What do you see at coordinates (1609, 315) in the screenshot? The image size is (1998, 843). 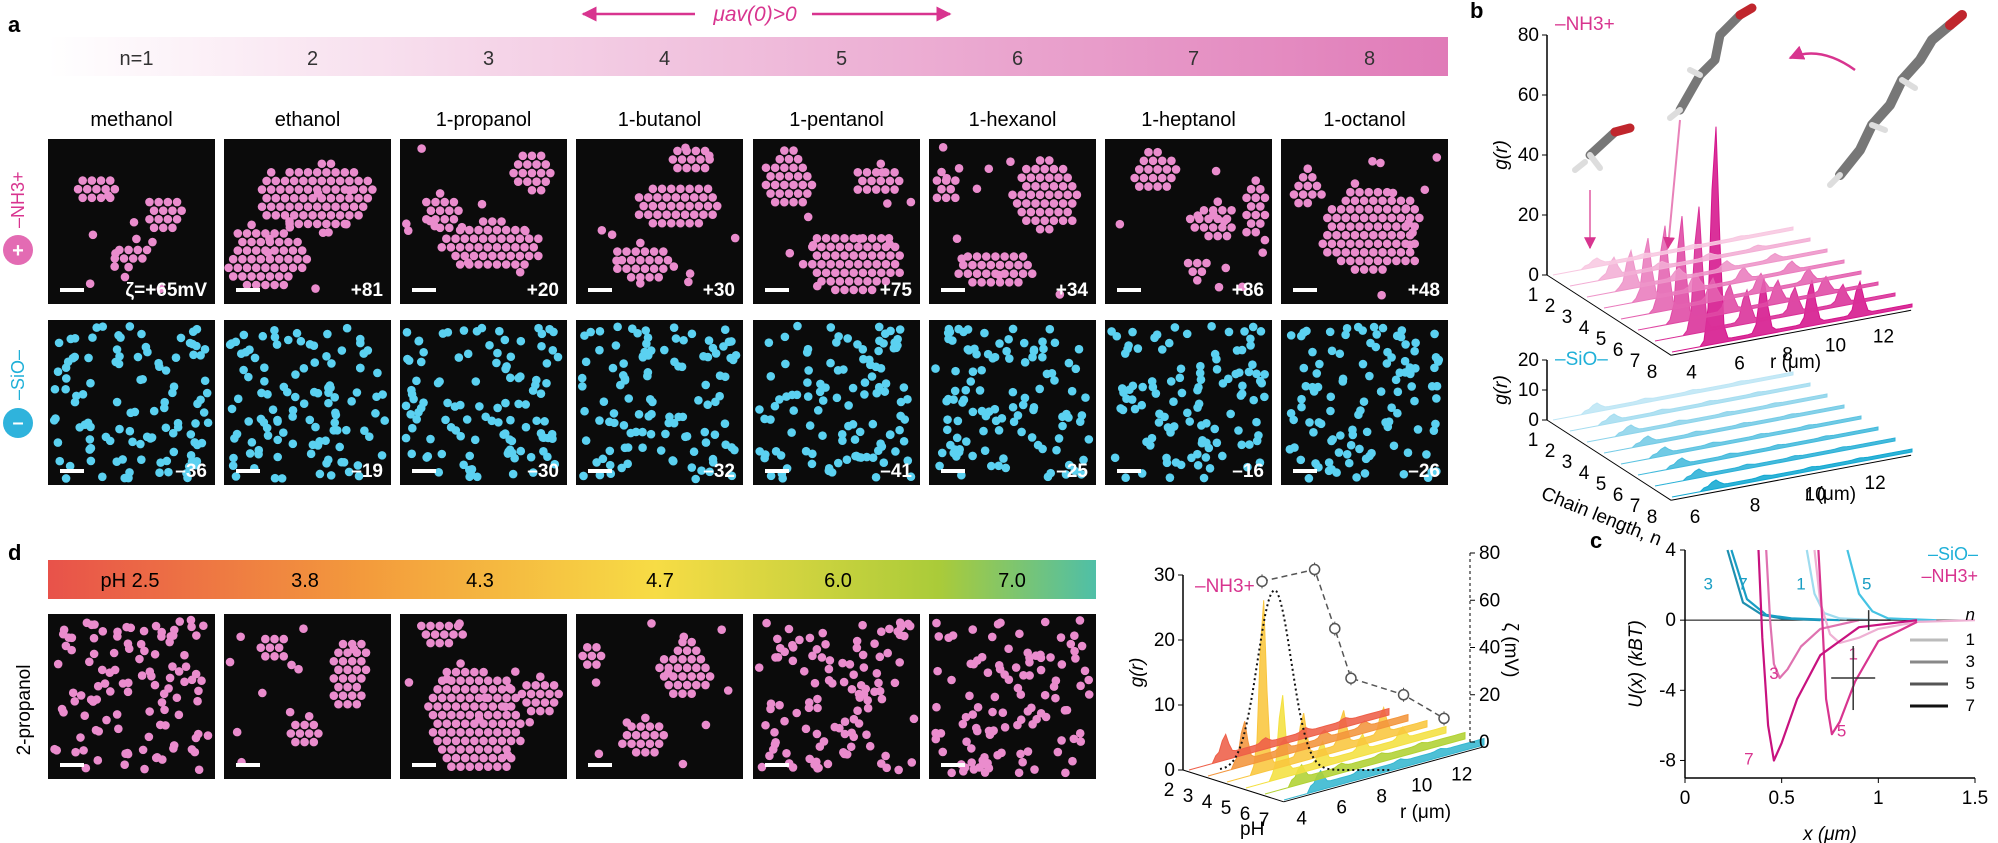 I see `depth-axis` at bounding box center [1609, 315].